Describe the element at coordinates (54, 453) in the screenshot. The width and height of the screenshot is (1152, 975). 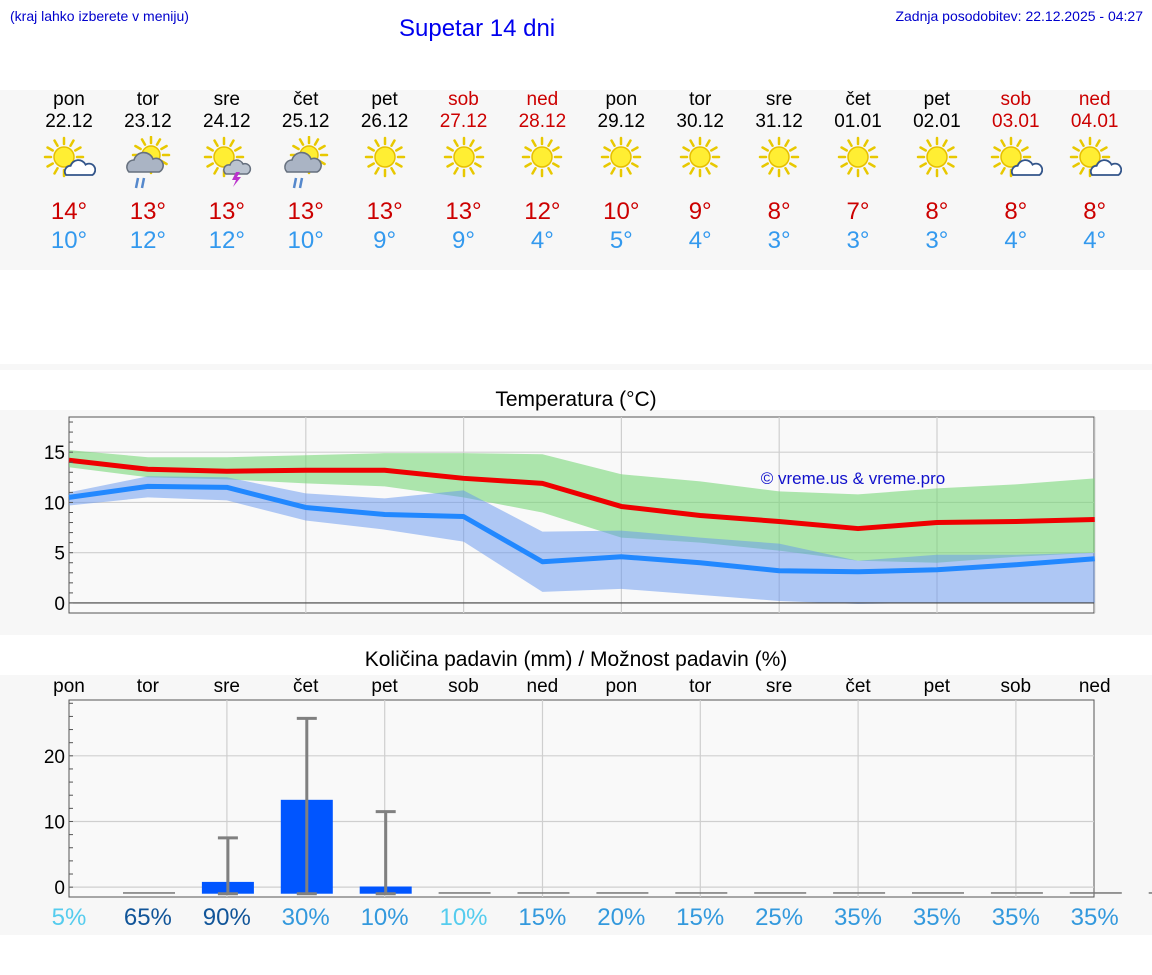
I see `temp-y-tick-label: 15` at that location.